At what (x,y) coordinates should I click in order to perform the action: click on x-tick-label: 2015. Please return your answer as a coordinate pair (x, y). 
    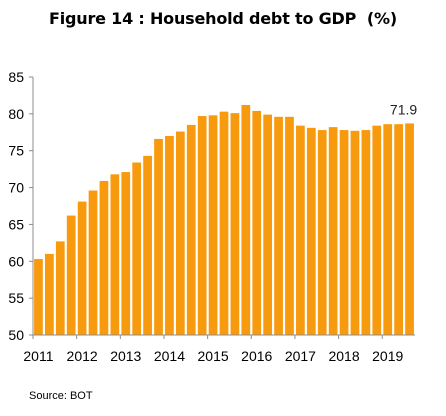
    Looking at the image, I should click on (213, 356).